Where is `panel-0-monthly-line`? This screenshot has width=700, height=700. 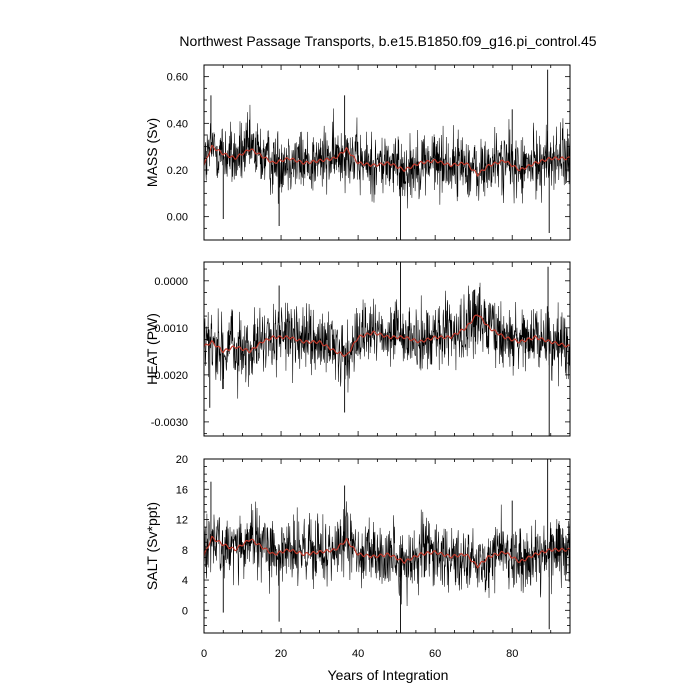
panel-0-monthly-line is located at coordinates (387, 156).